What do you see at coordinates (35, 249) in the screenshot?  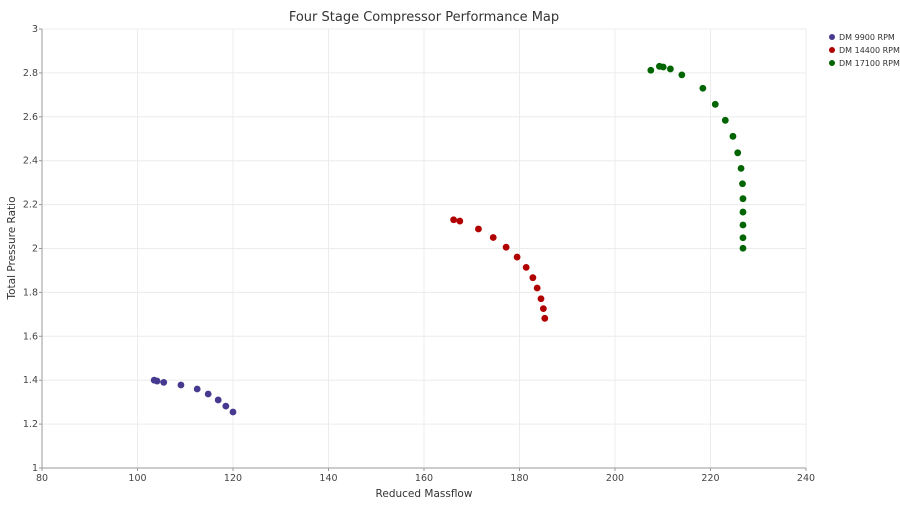 I see `y-tick-label: 2` at bounding box center [35, 249].